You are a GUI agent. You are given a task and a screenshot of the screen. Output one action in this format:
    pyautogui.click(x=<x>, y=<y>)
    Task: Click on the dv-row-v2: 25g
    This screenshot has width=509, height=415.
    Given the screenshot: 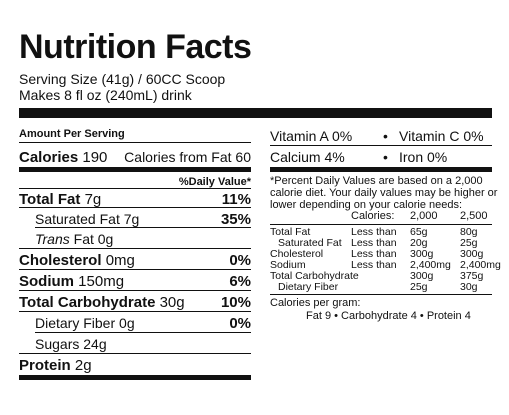 What is the action you would take?
    pyautogui.click(x=469, y=243)
    